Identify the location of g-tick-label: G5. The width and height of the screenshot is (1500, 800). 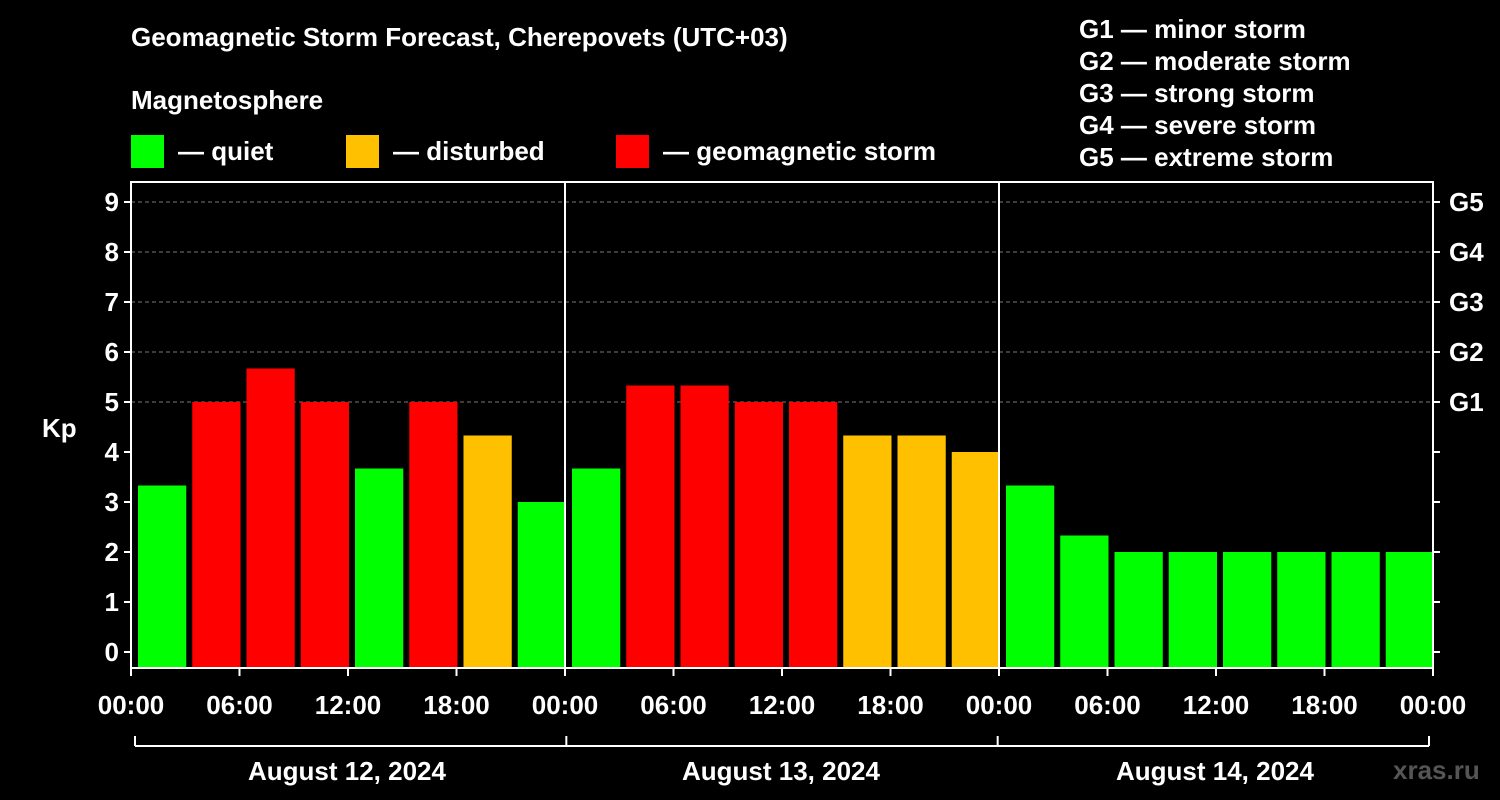
(1466, 202).